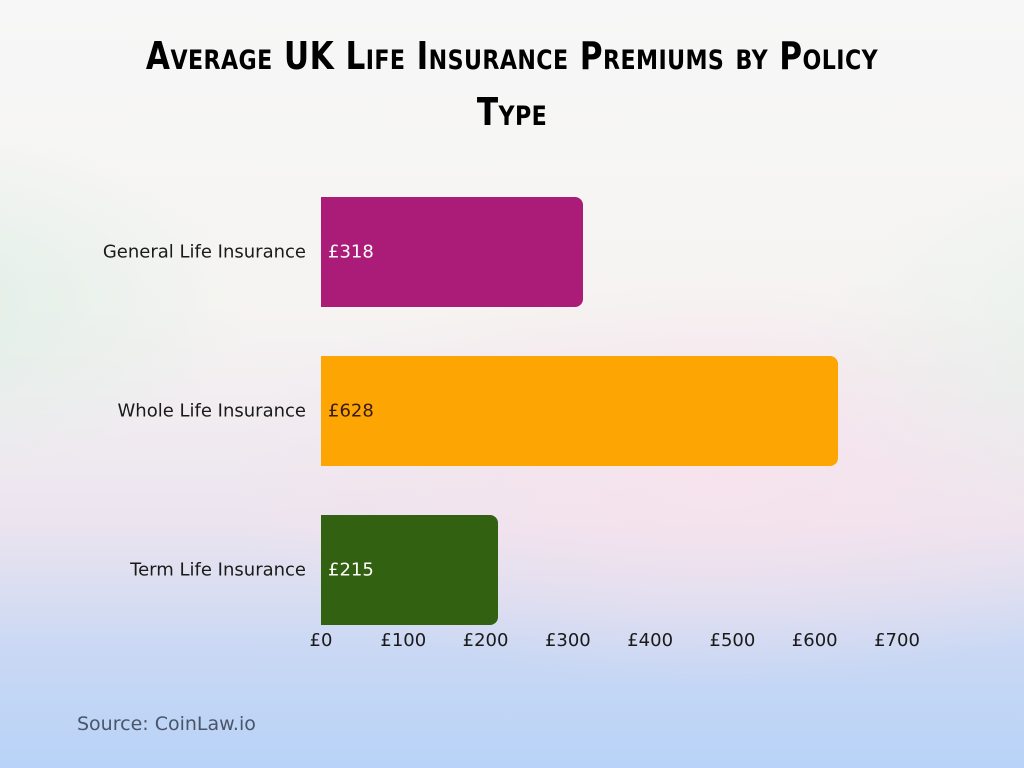 This screenshot has width=1024, height=768. What do you see at coordinates (732, 640) in the screenshot?
I see `x-tick-label: £500` at bounding box center [732, 640].